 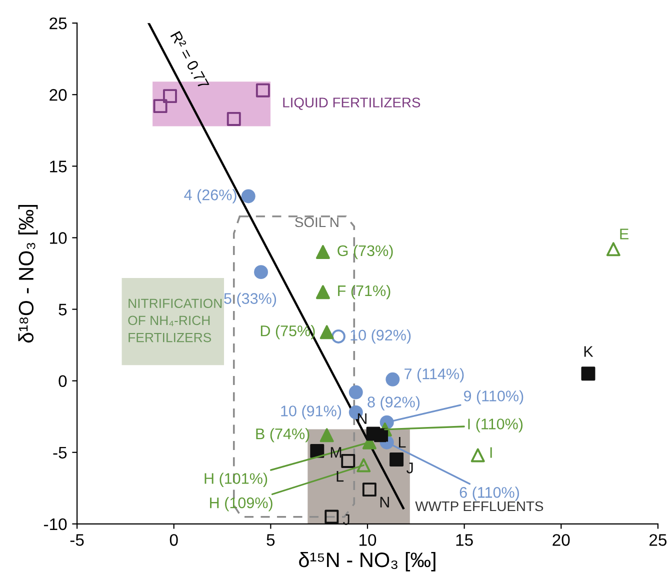 What do you see at coordinates (236, 479) in the screenshot?
I see `annotation: H (101%)` at bounding box center [236, 479].